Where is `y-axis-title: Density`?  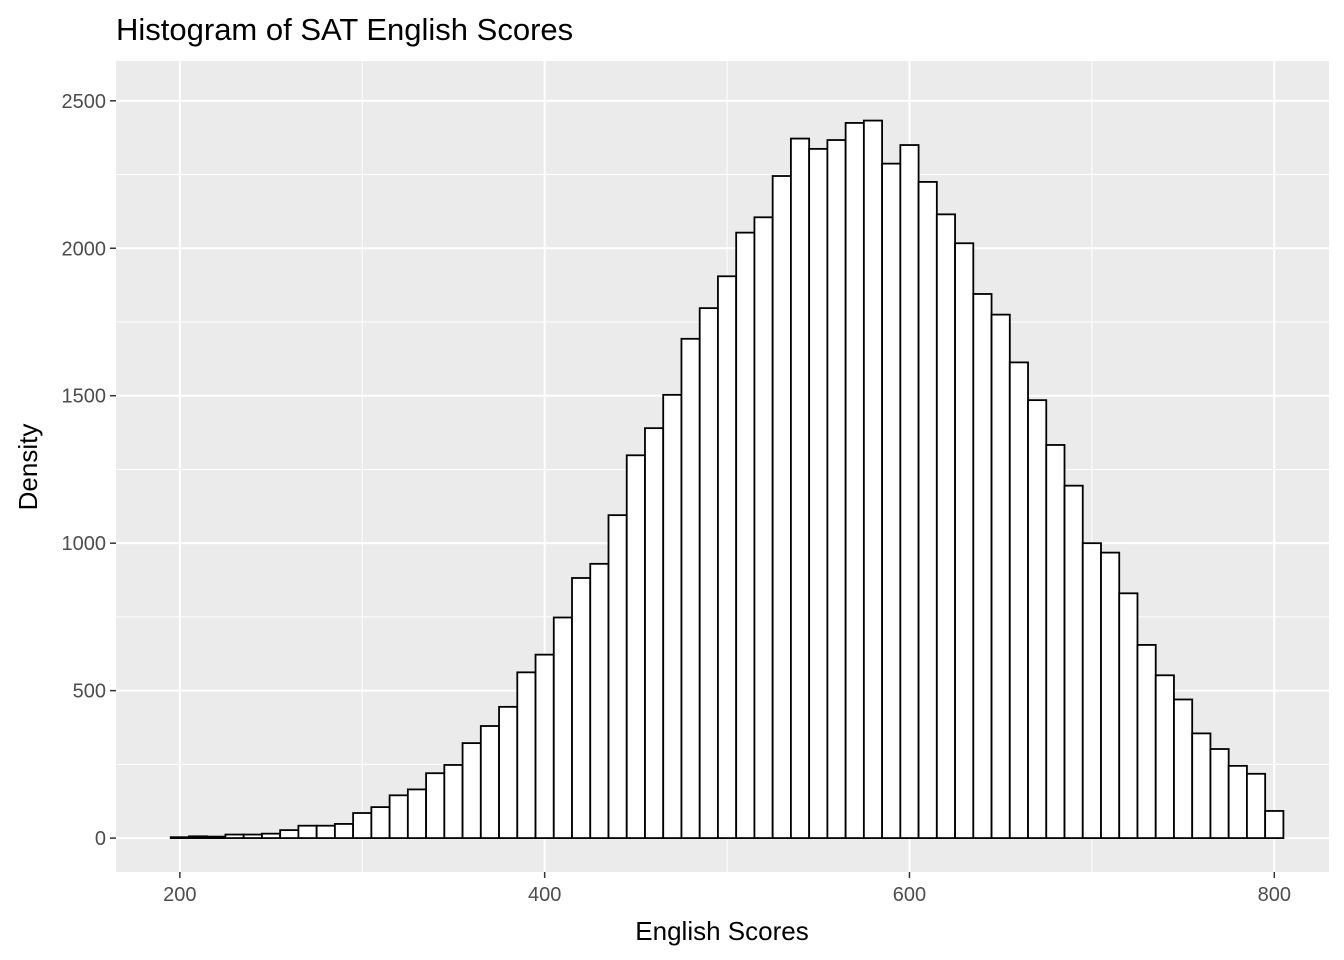 y-axis-title: Density is located at coordinates (28, 467).